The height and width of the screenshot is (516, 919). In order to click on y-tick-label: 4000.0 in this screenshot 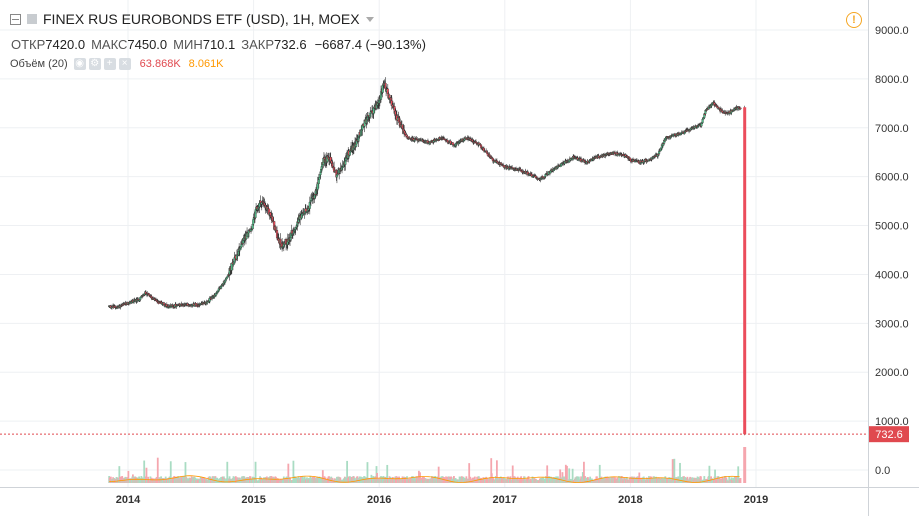, I will do `click(892, 275)`.